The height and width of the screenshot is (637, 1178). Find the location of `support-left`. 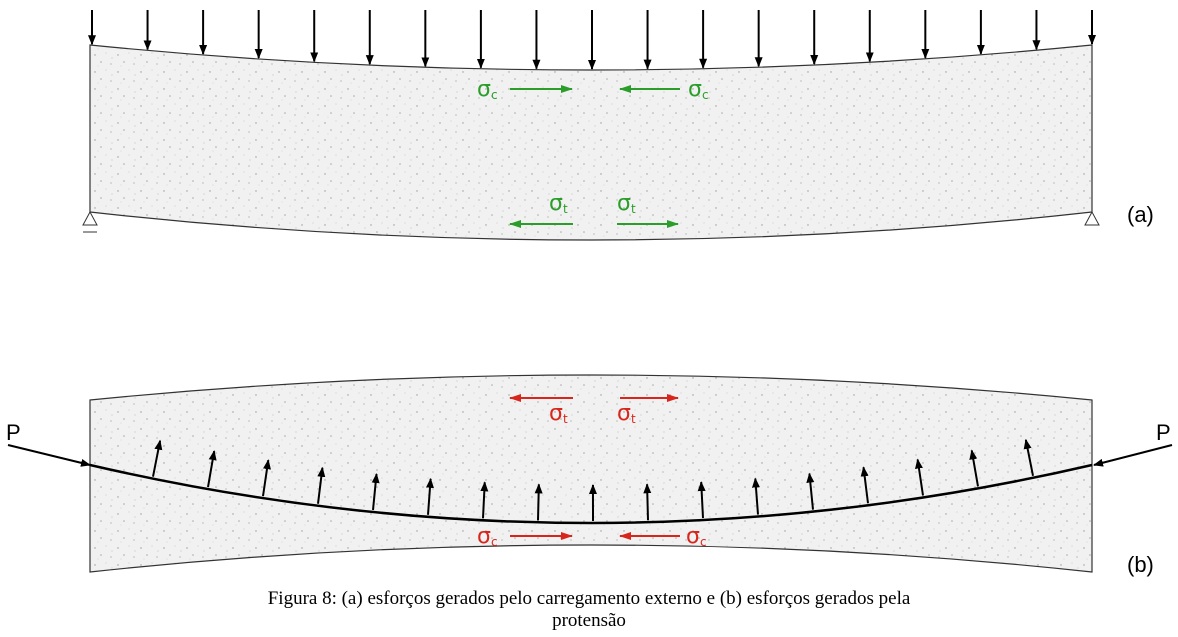

support-left is located at coordinates (90, 221).